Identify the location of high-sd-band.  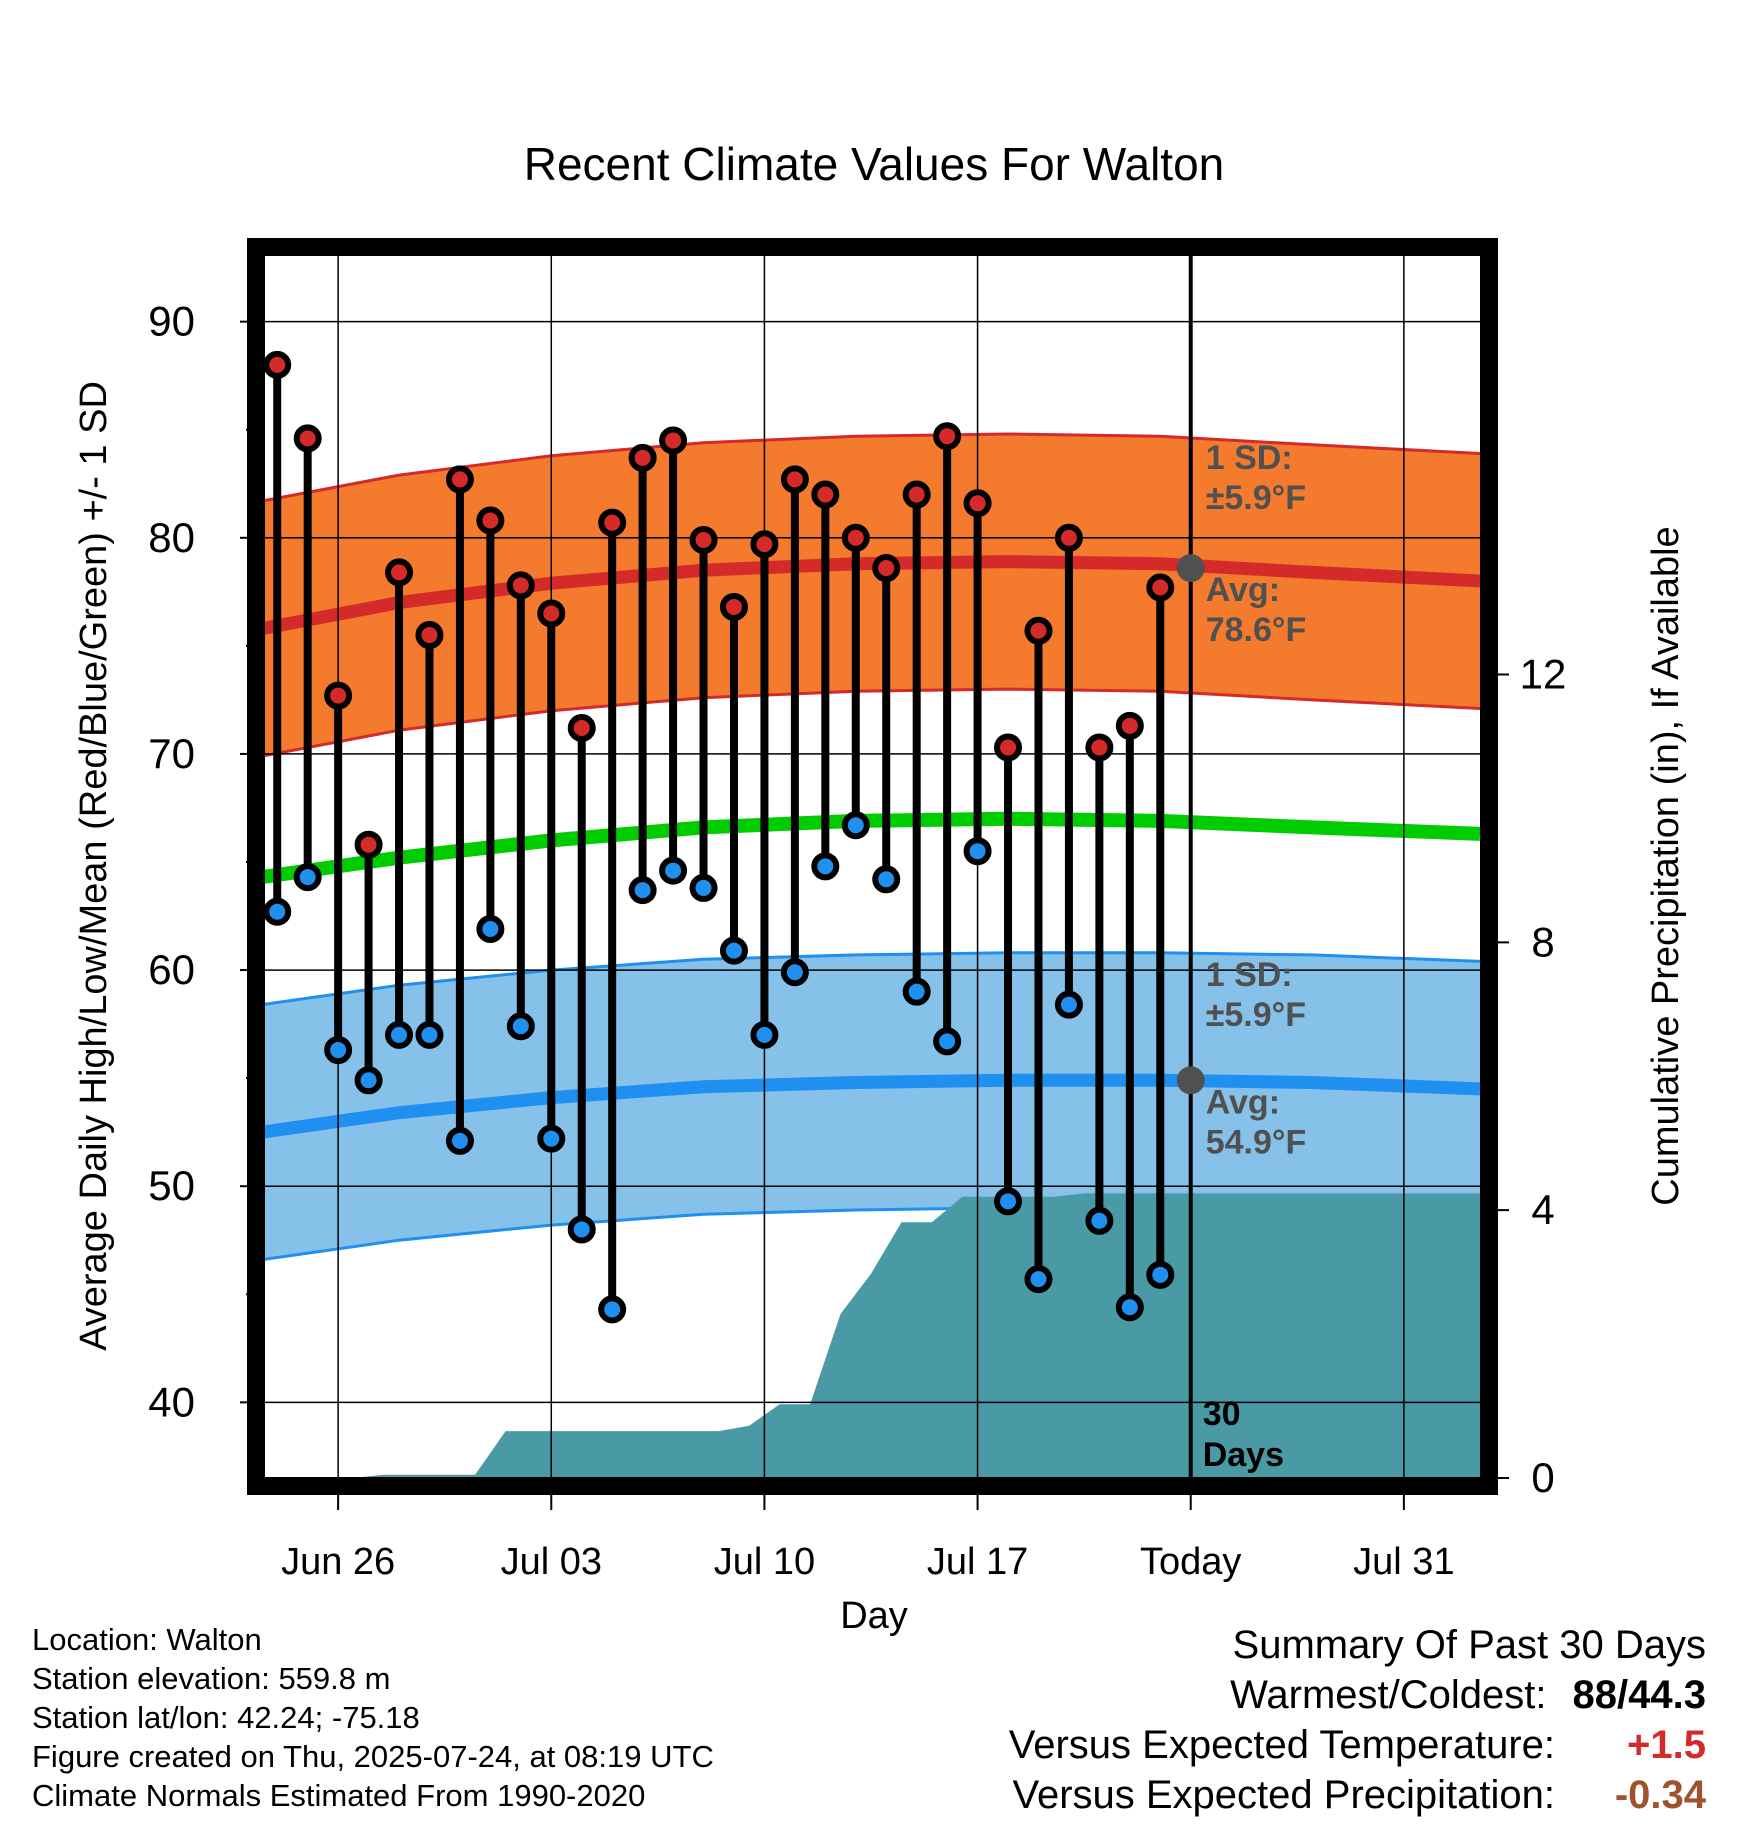
(871, 595).